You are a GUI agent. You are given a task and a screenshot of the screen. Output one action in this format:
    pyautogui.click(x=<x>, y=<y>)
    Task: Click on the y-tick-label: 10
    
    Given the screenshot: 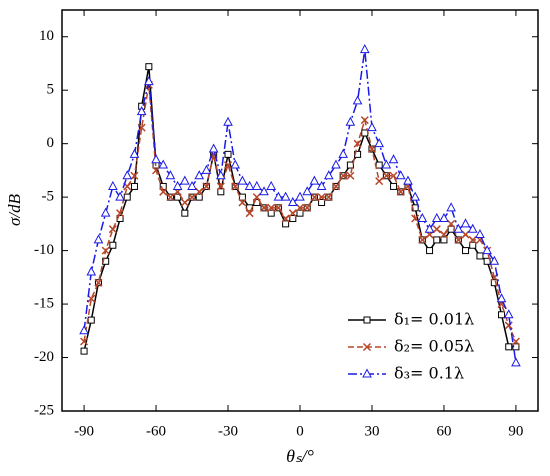 What is the action you would take?
    pyautogui.click(x=46, y=36)
    